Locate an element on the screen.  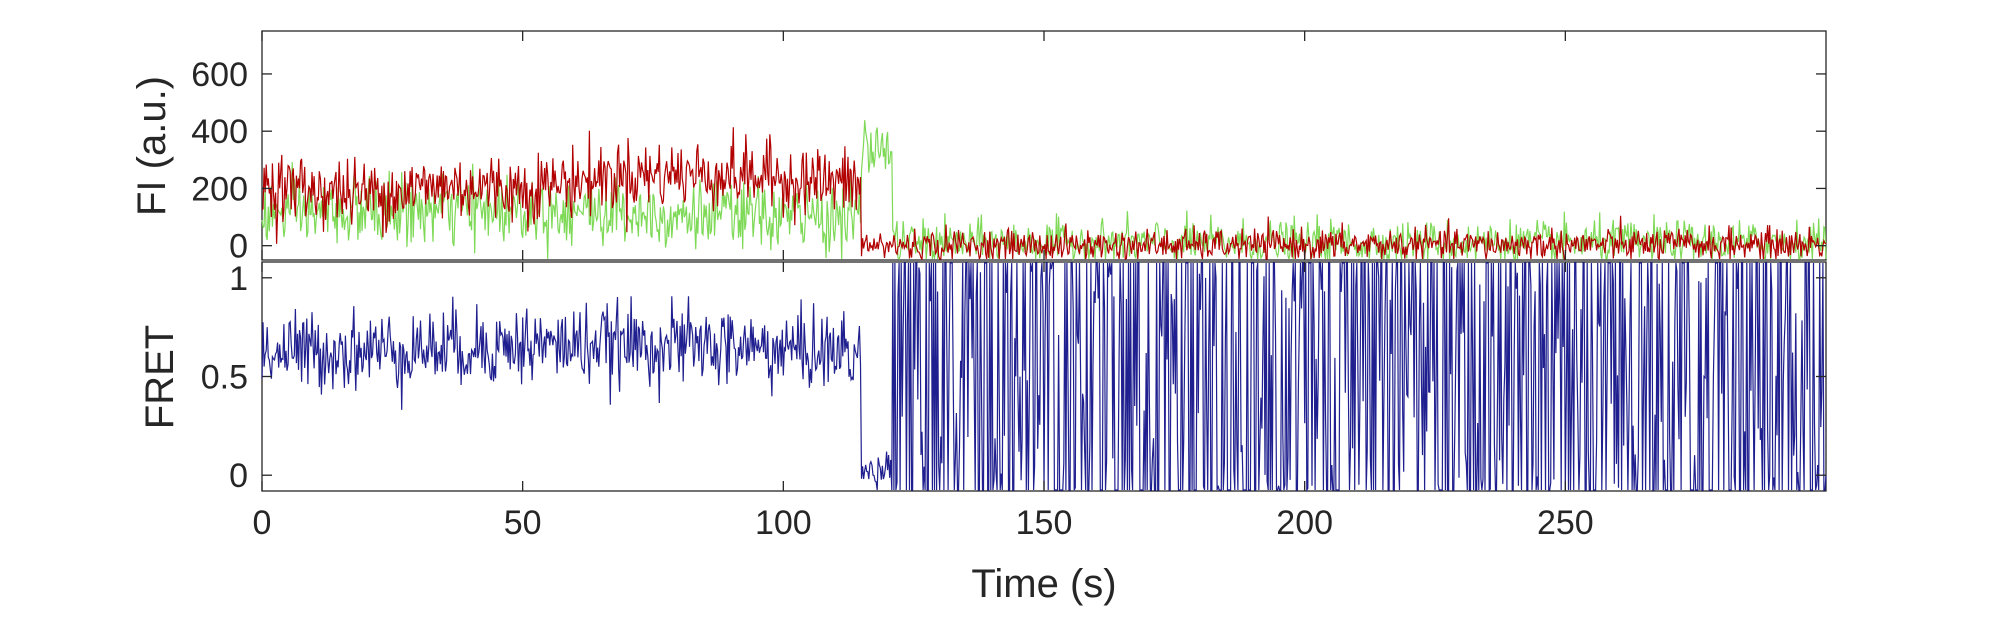
x-tick-label: 250 is located at coordinates (1565, 523).